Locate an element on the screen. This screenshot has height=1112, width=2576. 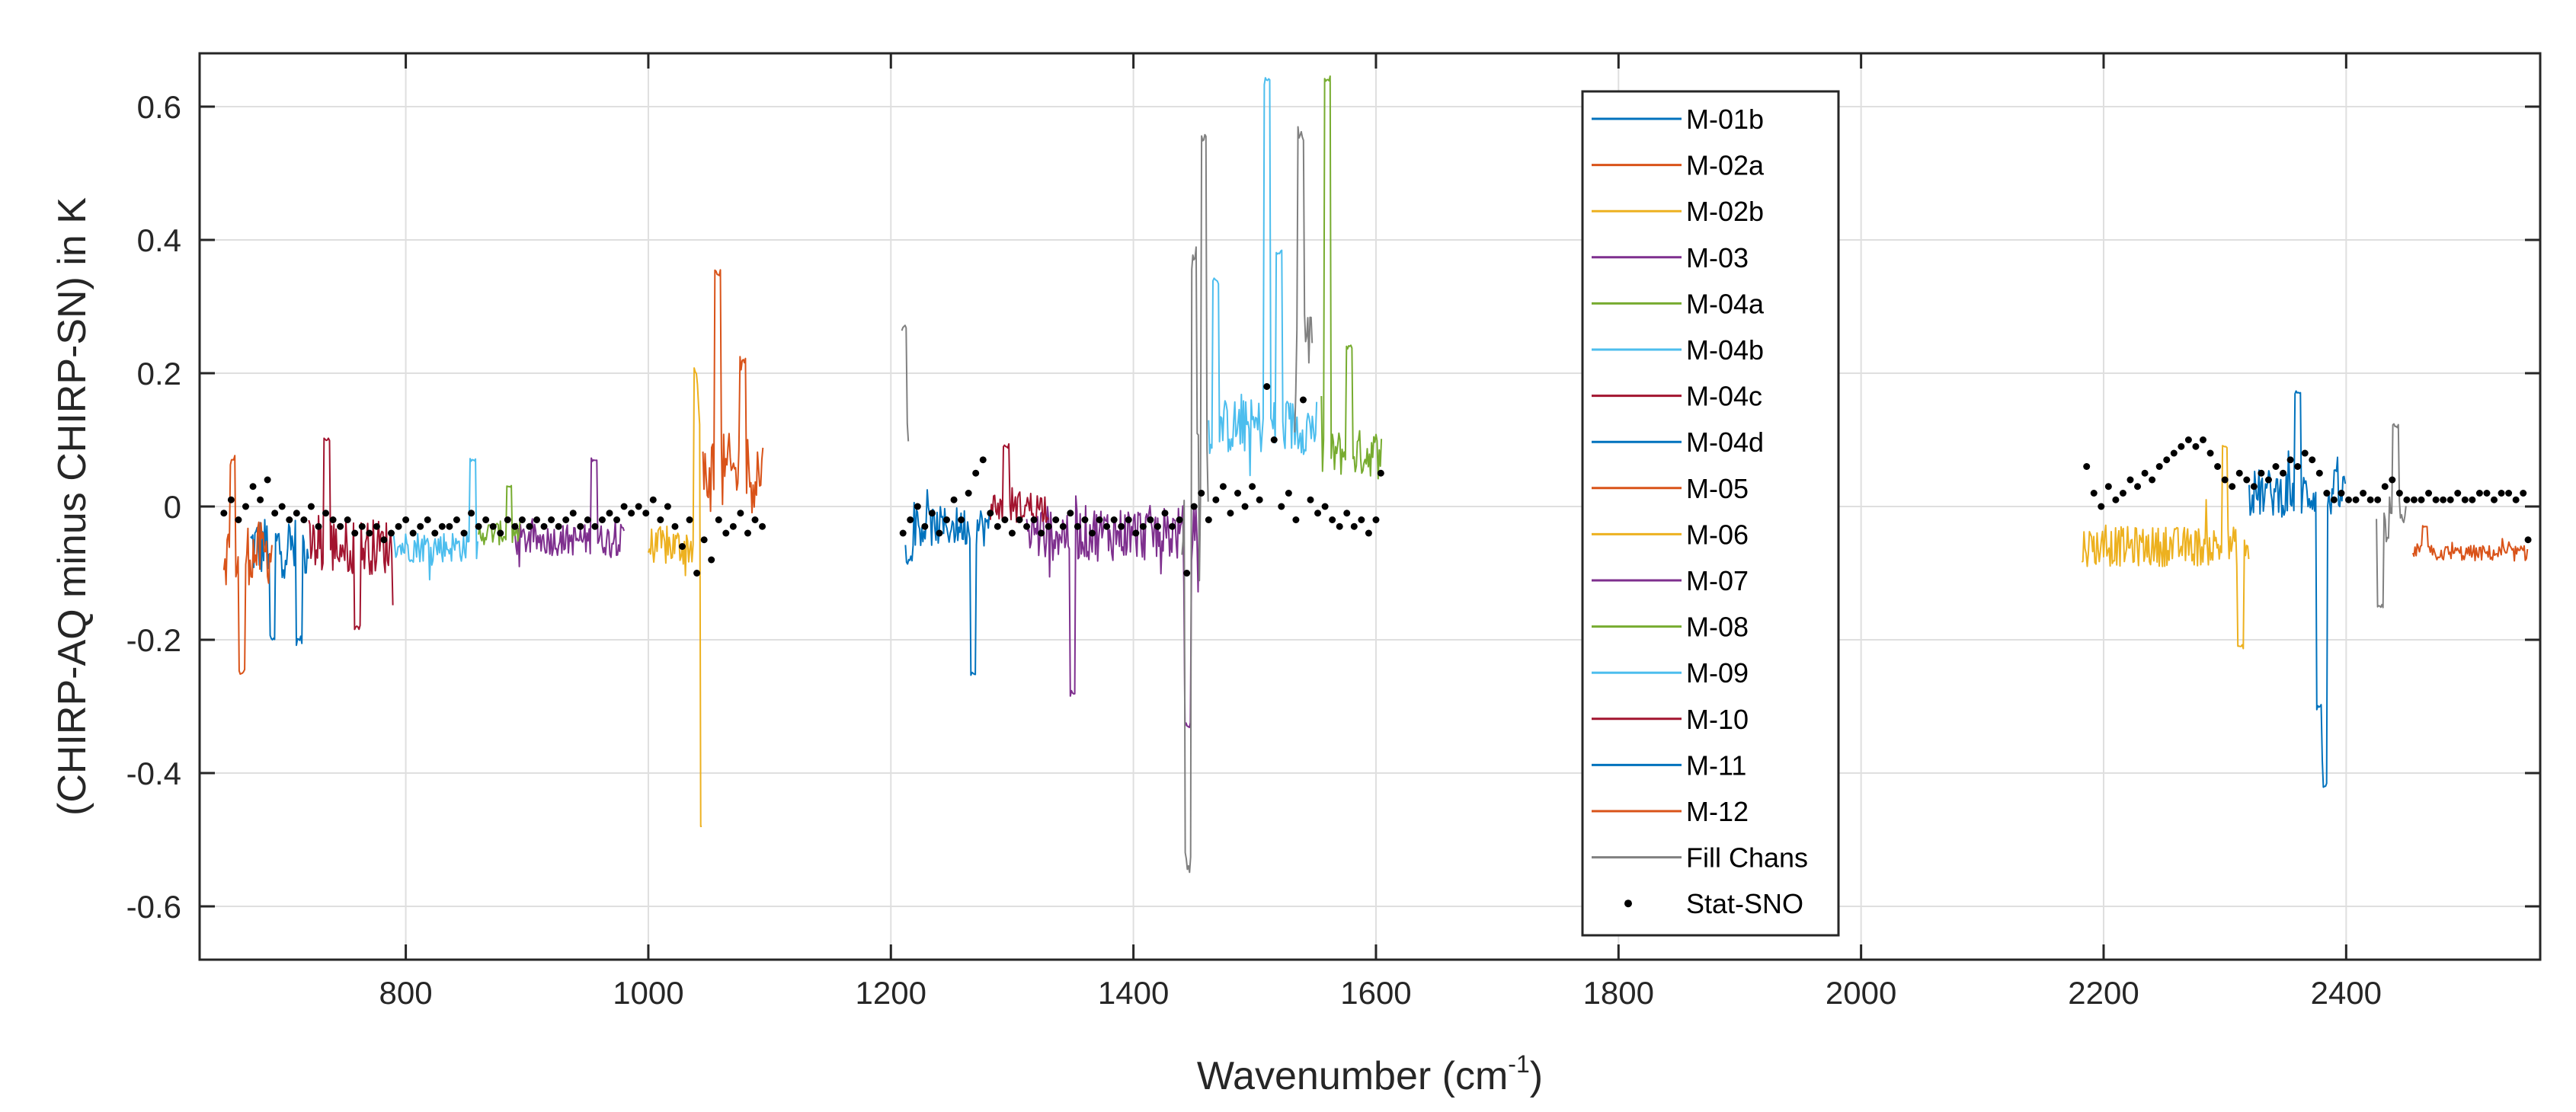
legend-item-m-08: M-08 is located at coordinates (1670, 627).